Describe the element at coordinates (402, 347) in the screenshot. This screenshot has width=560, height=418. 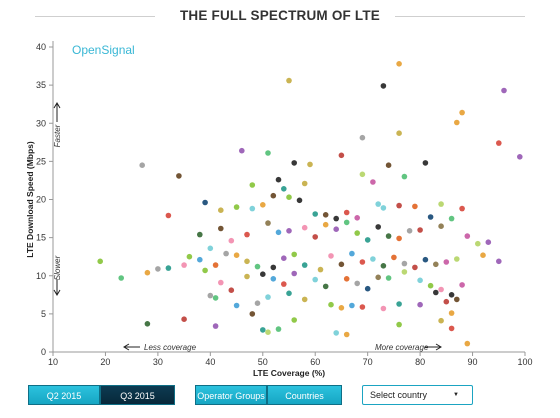
I see `more-coverage-label: More coverage` at that location.